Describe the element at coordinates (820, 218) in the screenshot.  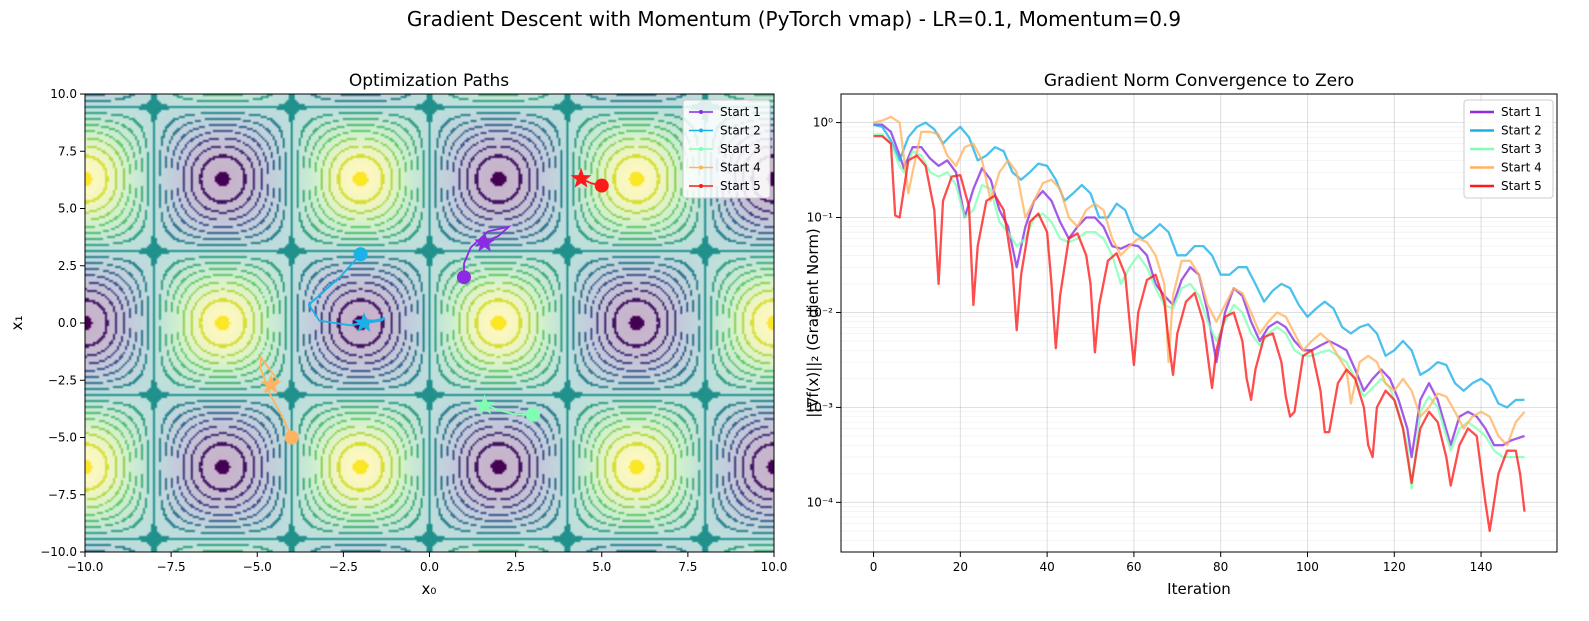
I see `right-y-tick-label: 10⁻¹` at that location.